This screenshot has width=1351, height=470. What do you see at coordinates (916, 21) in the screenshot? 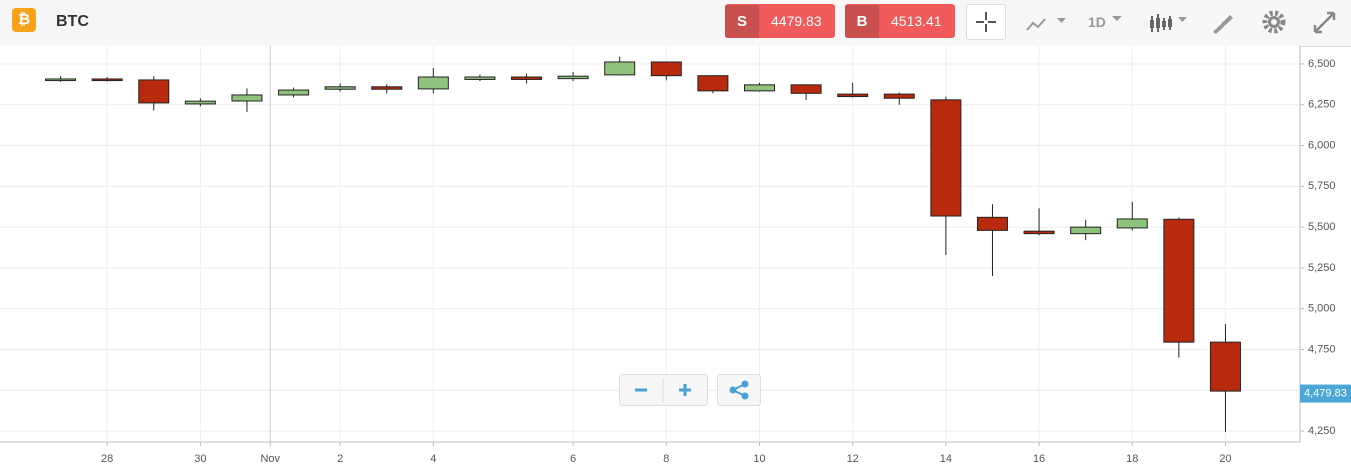
I see `buy-price: 4513.41` at bounding box center [916, 21].